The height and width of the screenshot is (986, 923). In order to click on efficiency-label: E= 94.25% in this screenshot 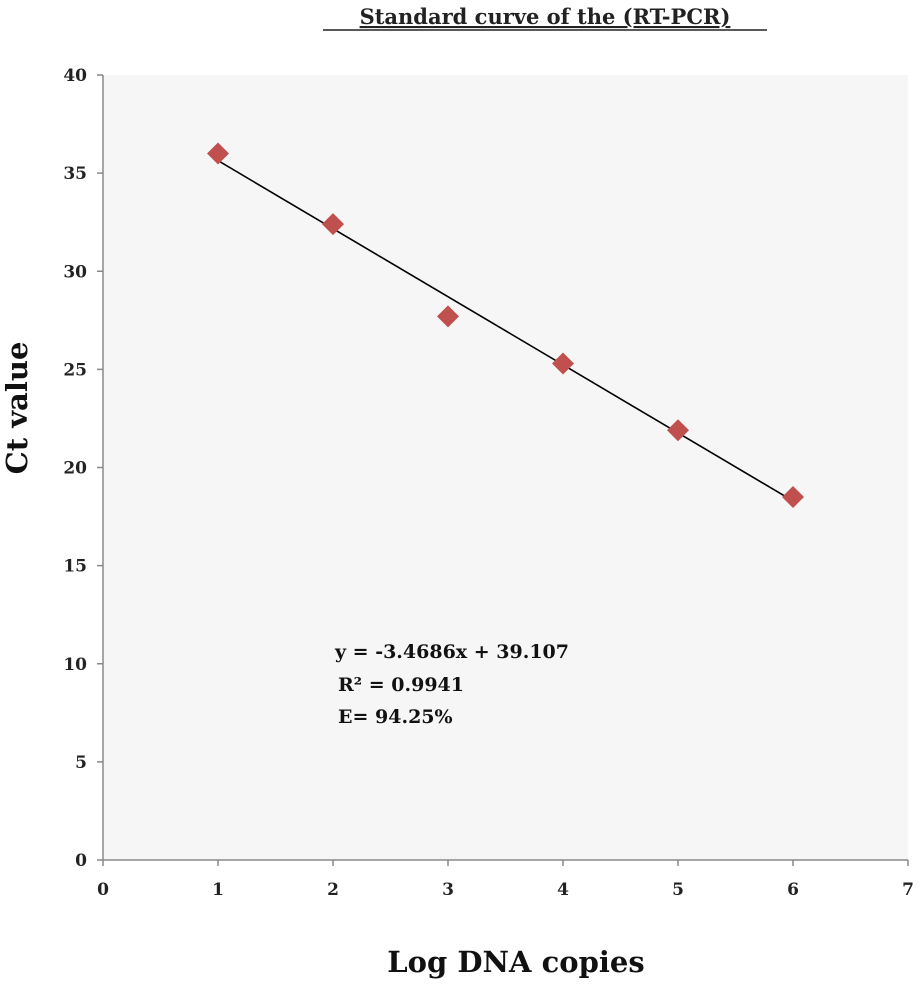, I will do `click(395, 717)`.